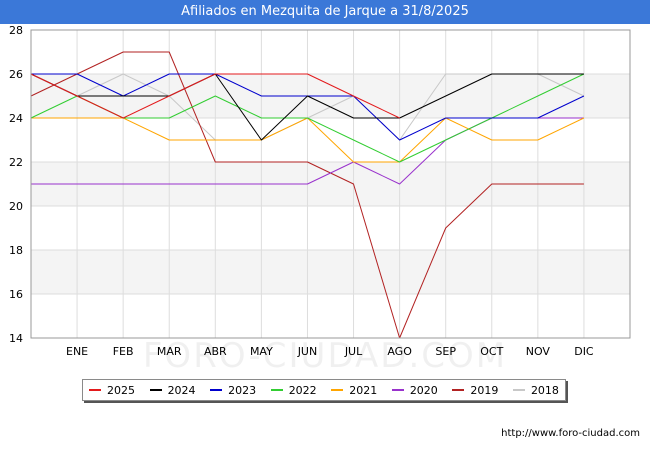  I want to click on x-tick-label: JUL, so click(353, 351).